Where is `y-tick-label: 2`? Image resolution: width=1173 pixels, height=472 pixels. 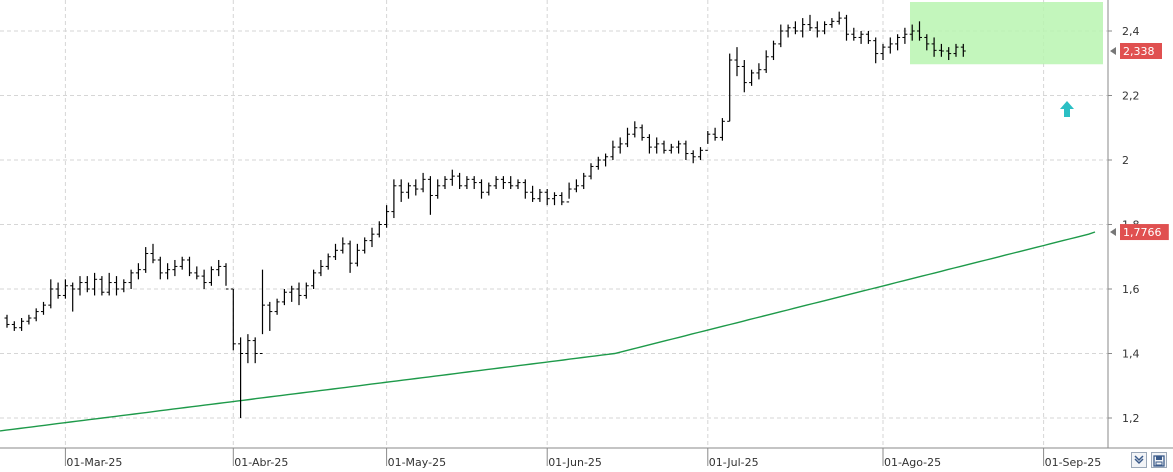
y-tick-label: 2 is located at coordinates (1125, 160).